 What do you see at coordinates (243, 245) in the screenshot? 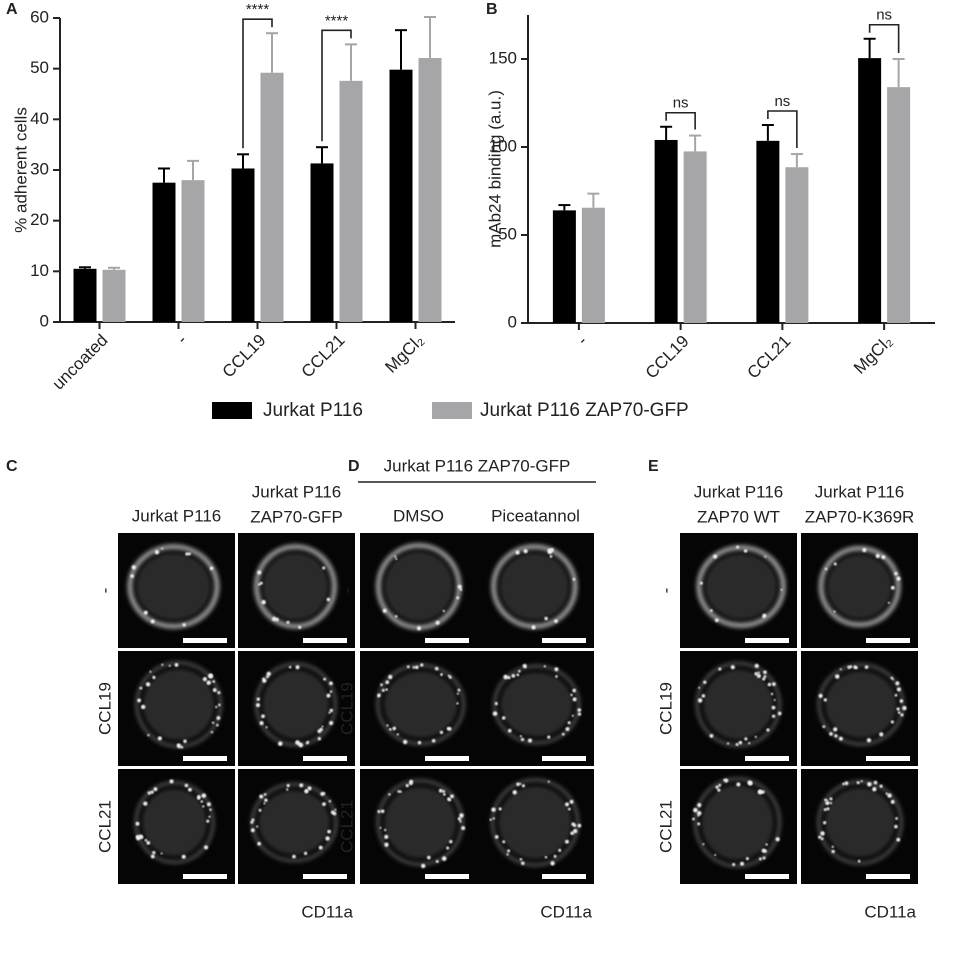
I see `bar` at bounding box center [243, 245].